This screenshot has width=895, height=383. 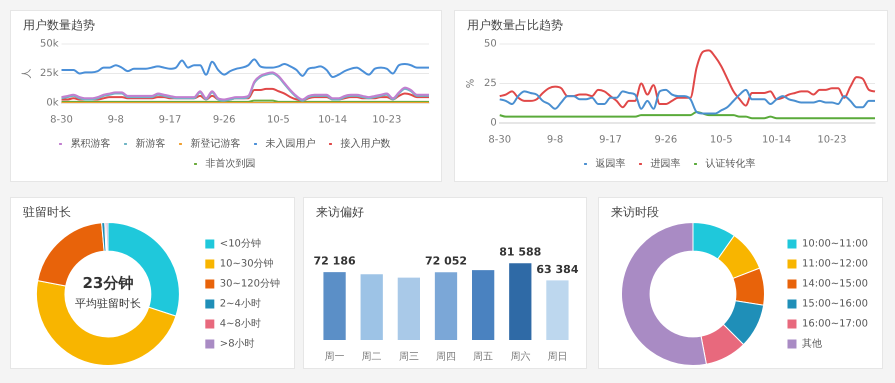 What do you see at coordinates (446, 357) in the screenshot?
I see `x-tick-label: 周四` at bounding box center [446, 357].